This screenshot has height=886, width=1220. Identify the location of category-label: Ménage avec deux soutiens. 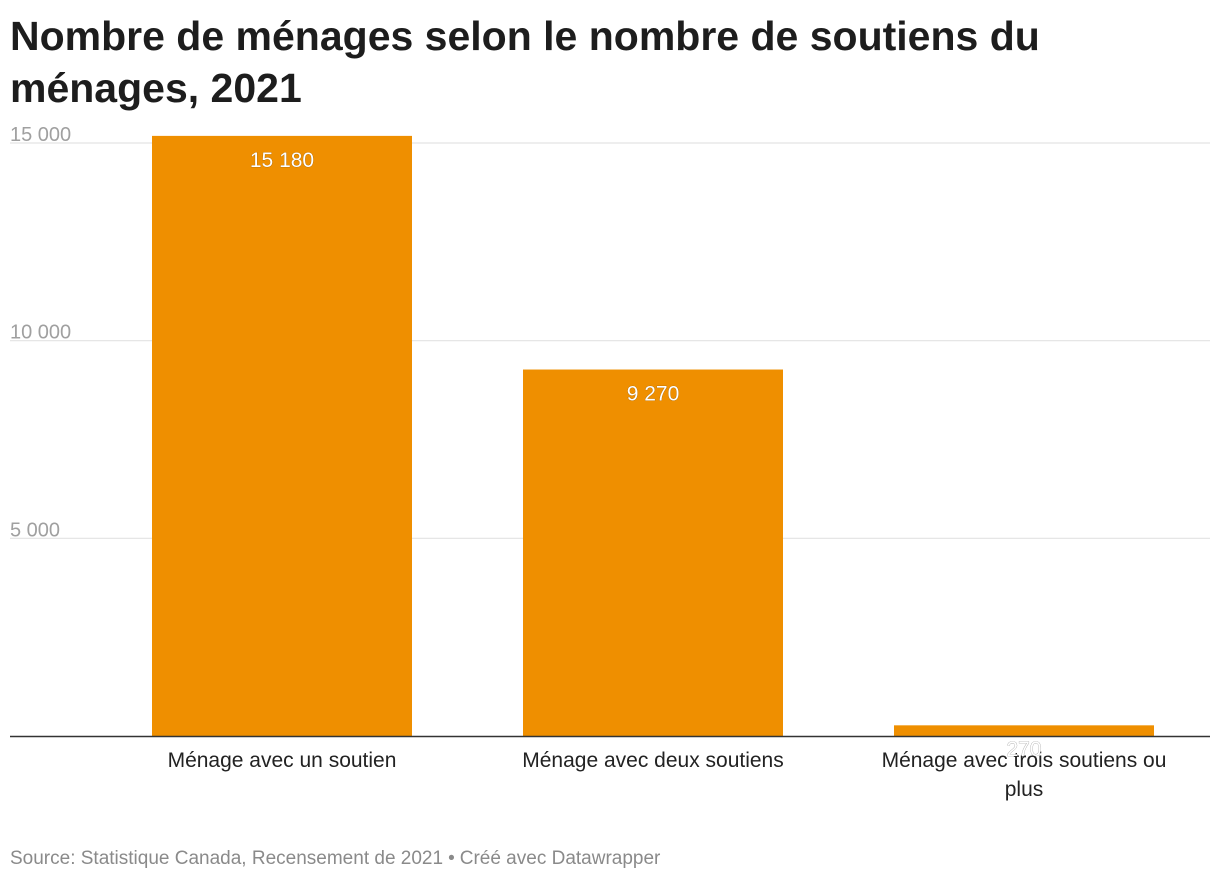
(653, 760).